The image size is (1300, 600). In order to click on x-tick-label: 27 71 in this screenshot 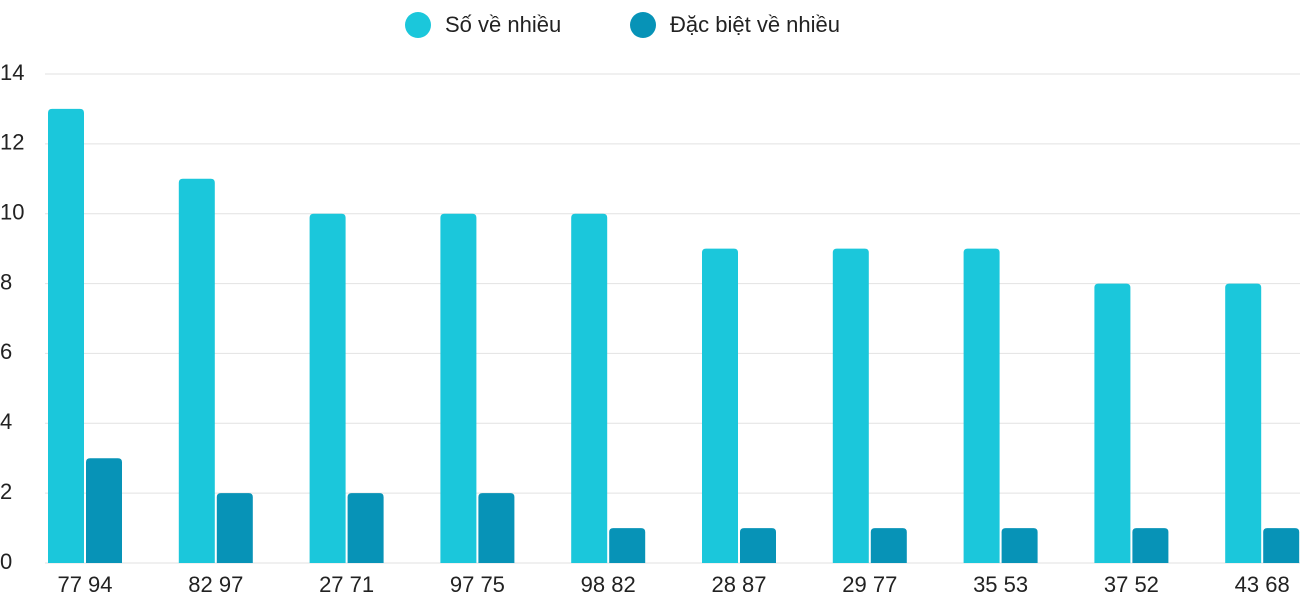, I will do `click(346, 584)`.